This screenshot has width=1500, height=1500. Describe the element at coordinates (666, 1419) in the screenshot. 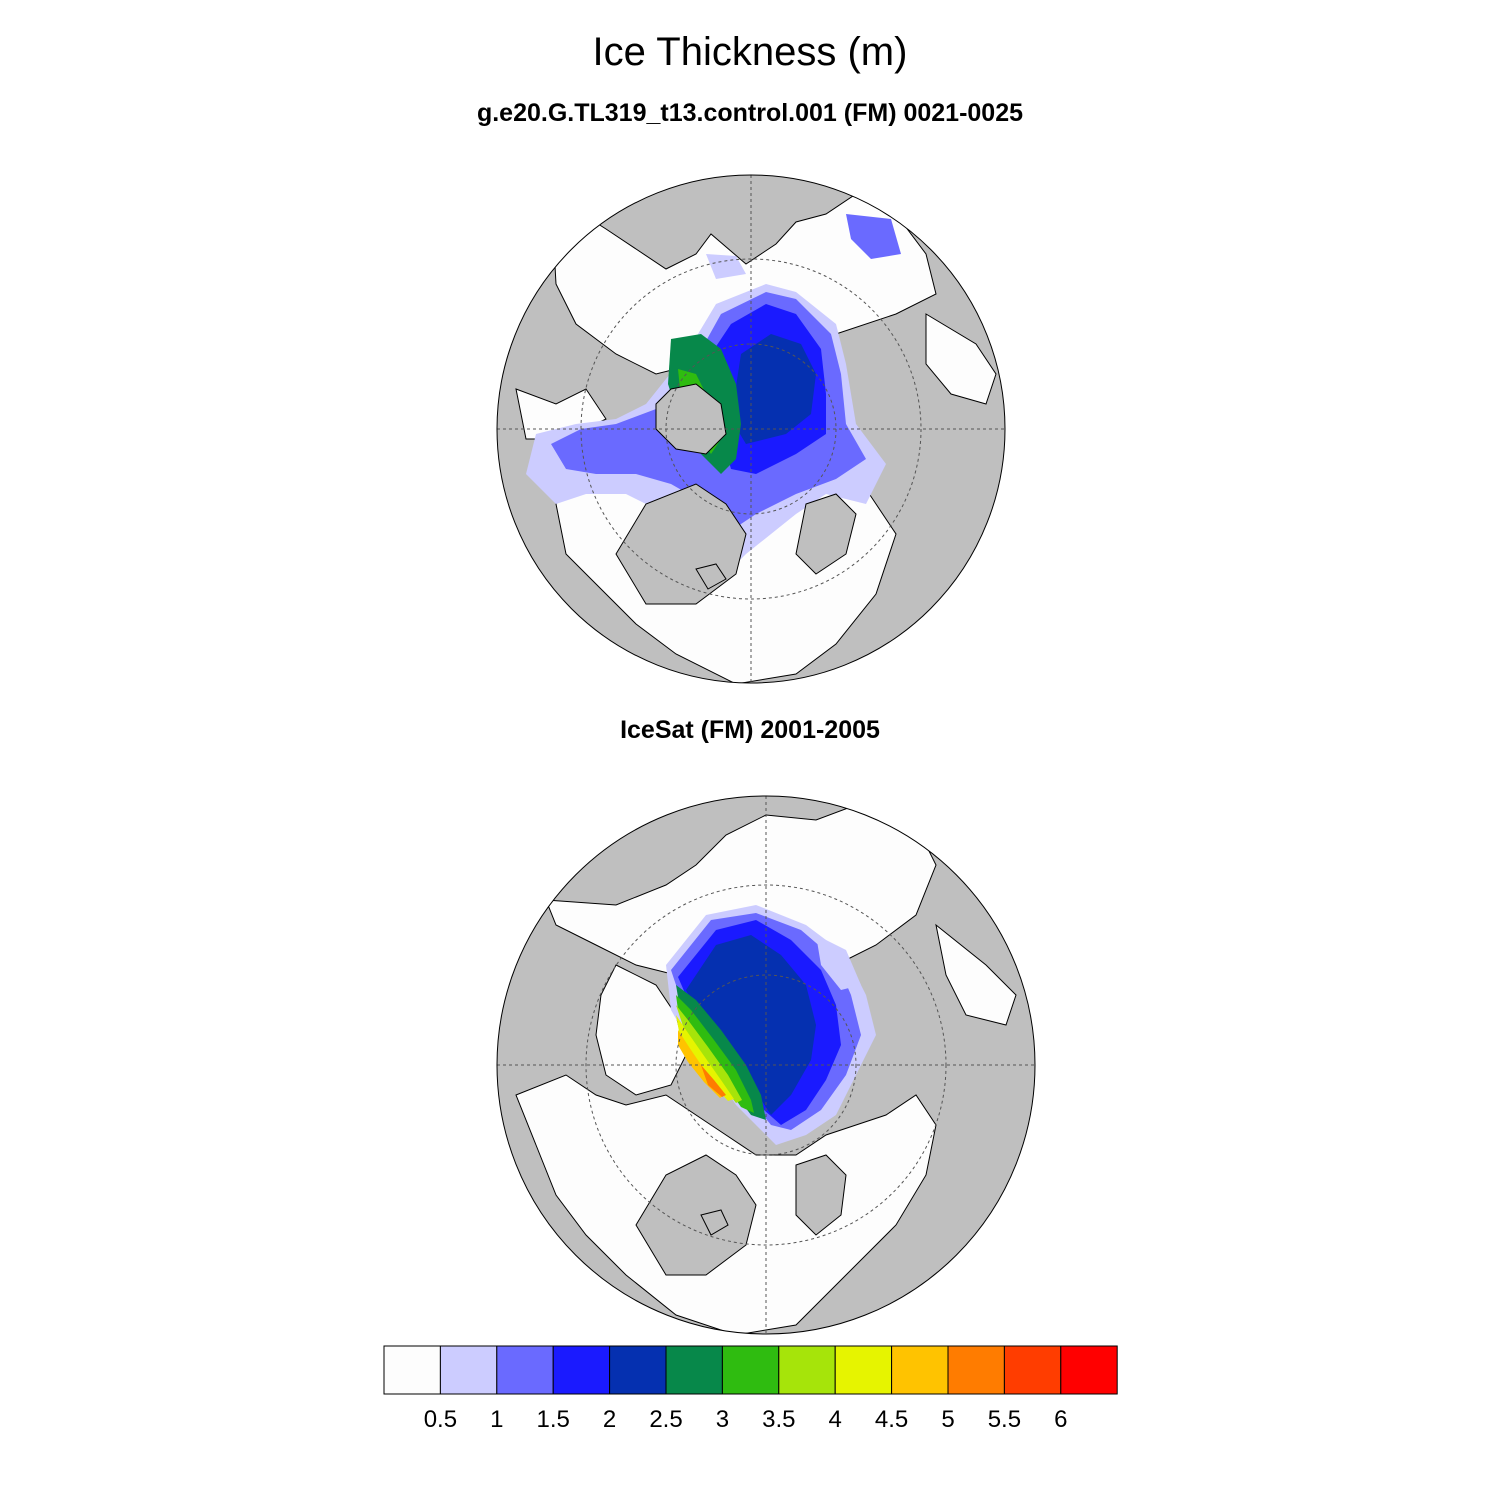

I see `colorbar-tick-label: 2.5` at that location.